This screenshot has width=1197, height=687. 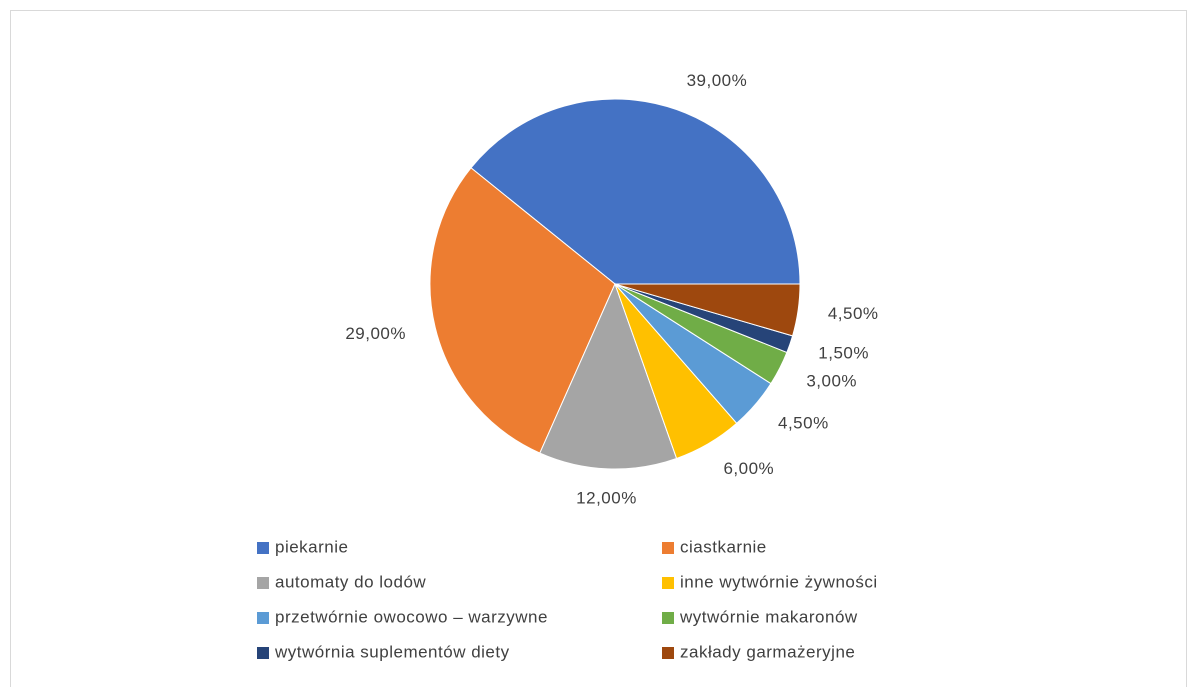 What do you see at coordinates (768, 616) in the screenshot?
I see `legend-label: wytwórnie makaronów` at bounding box center [768, 616].